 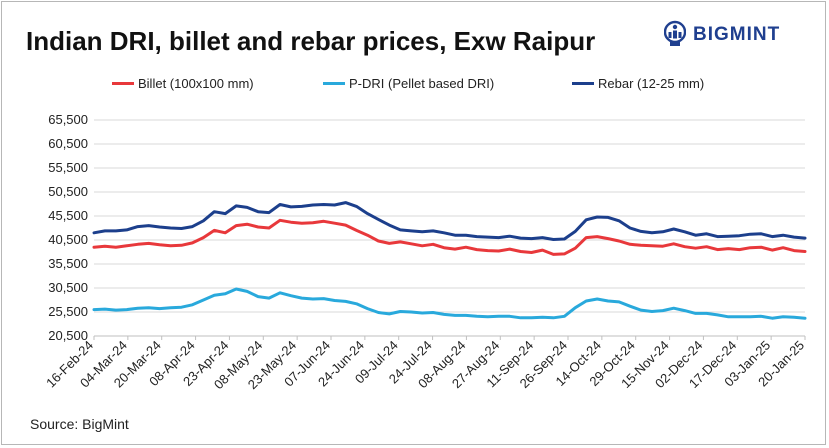 What do you see at coordinates (79, 424) in the screenshot?
I see `source-note: Source: BigMint` at bounding box center [79, 424].